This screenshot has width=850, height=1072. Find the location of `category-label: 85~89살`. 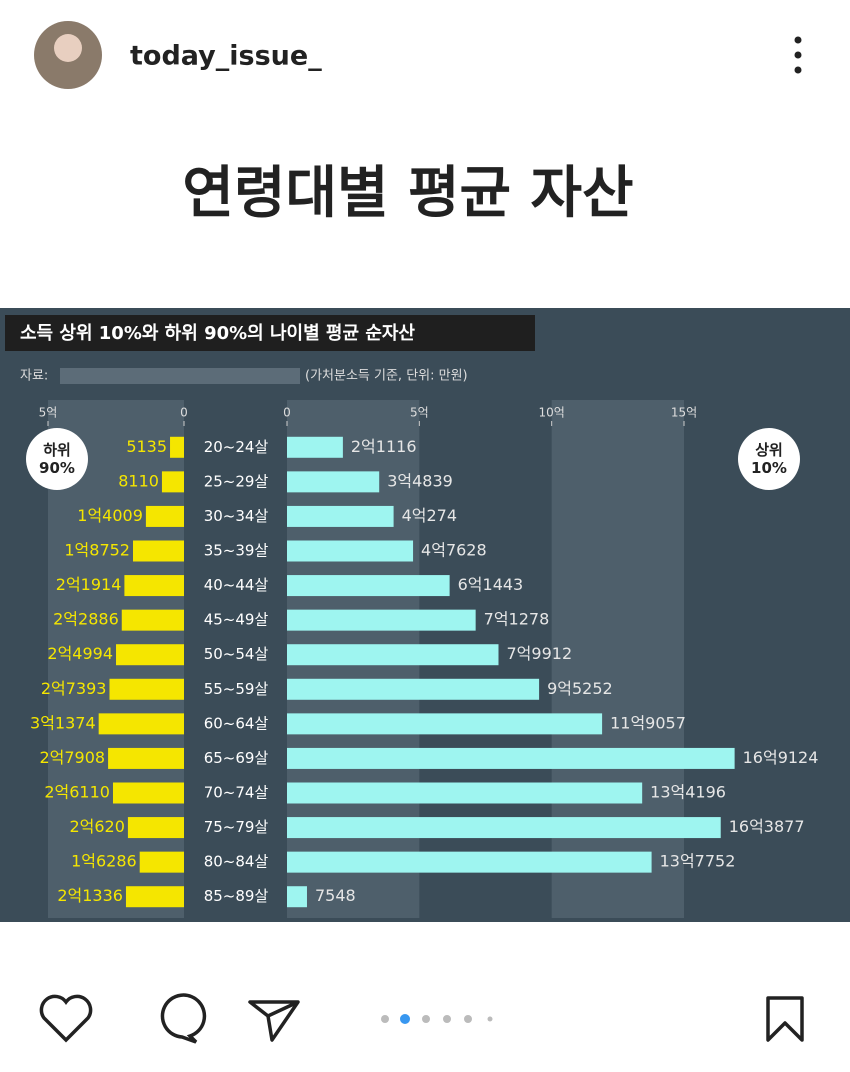

category-label: 85~89살 is located at coordinates (236, 896).